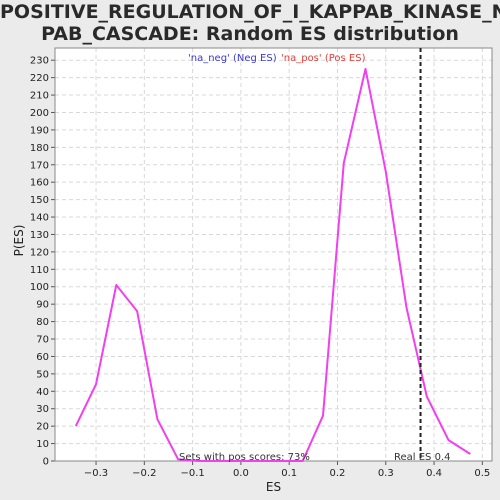 The height and width of the screenshot is (500, 500). What do you see at coordinates (250, 34) in the screenshot?
I see `chart-title-line-2: PAB_CASCADE: Random ES distribution` at bounding box center [250, 34].